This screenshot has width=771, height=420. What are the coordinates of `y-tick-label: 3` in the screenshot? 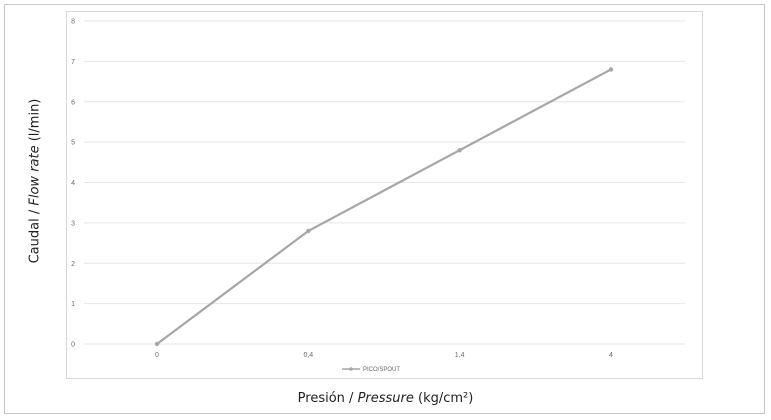 It's located at (73, 223).